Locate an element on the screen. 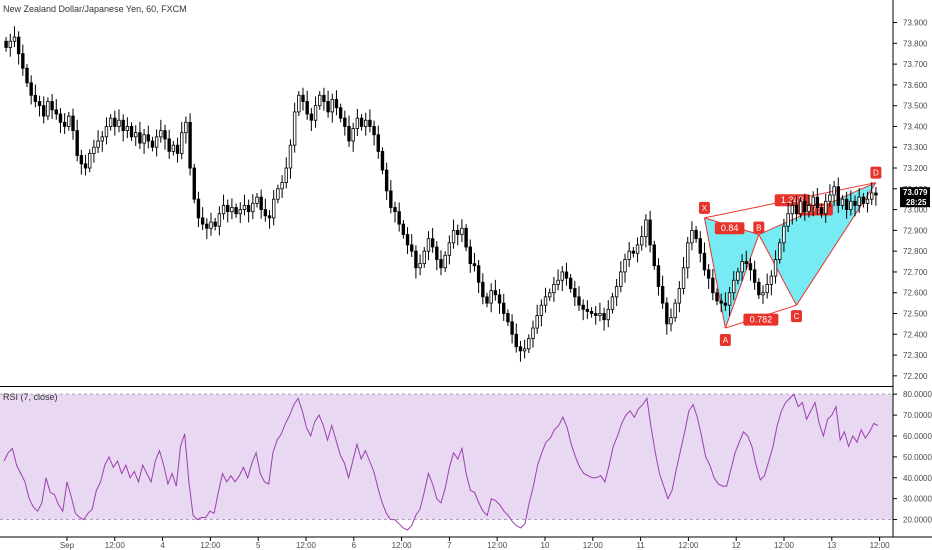 The image size is (932, 550). price-tick-label: 73.300 is located at coordinates (915, 147).